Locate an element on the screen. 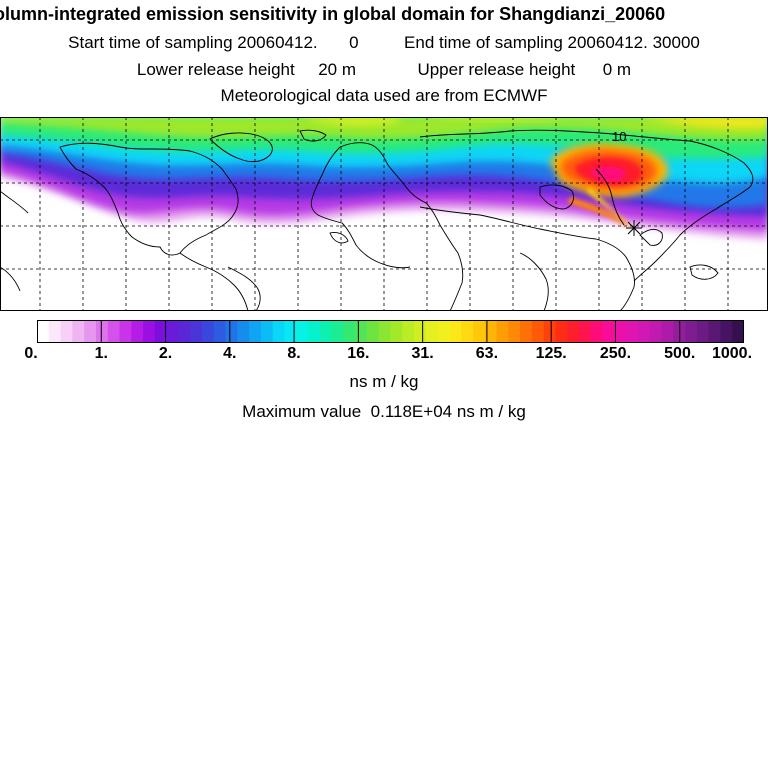  colorbar-tick-label: 250. is located at coordinates (615, 353).